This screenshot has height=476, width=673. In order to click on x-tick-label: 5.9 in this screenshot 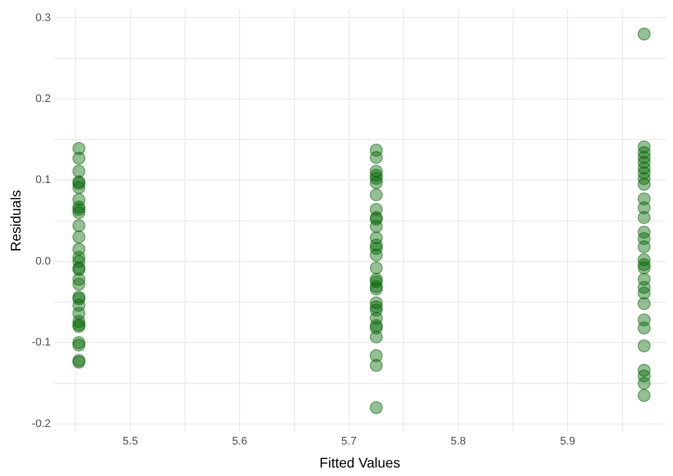, I will do `click(568, 442)`.